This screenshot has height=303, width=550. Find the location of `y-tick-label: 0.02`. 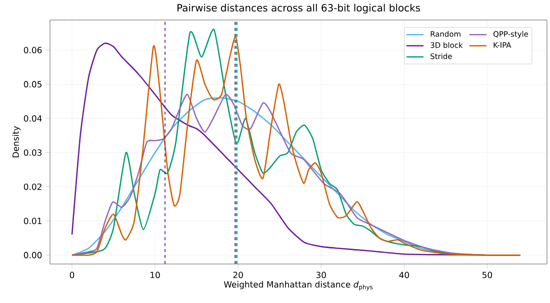

y-tick-label: 0.02 is located at coordinates (33, 187).